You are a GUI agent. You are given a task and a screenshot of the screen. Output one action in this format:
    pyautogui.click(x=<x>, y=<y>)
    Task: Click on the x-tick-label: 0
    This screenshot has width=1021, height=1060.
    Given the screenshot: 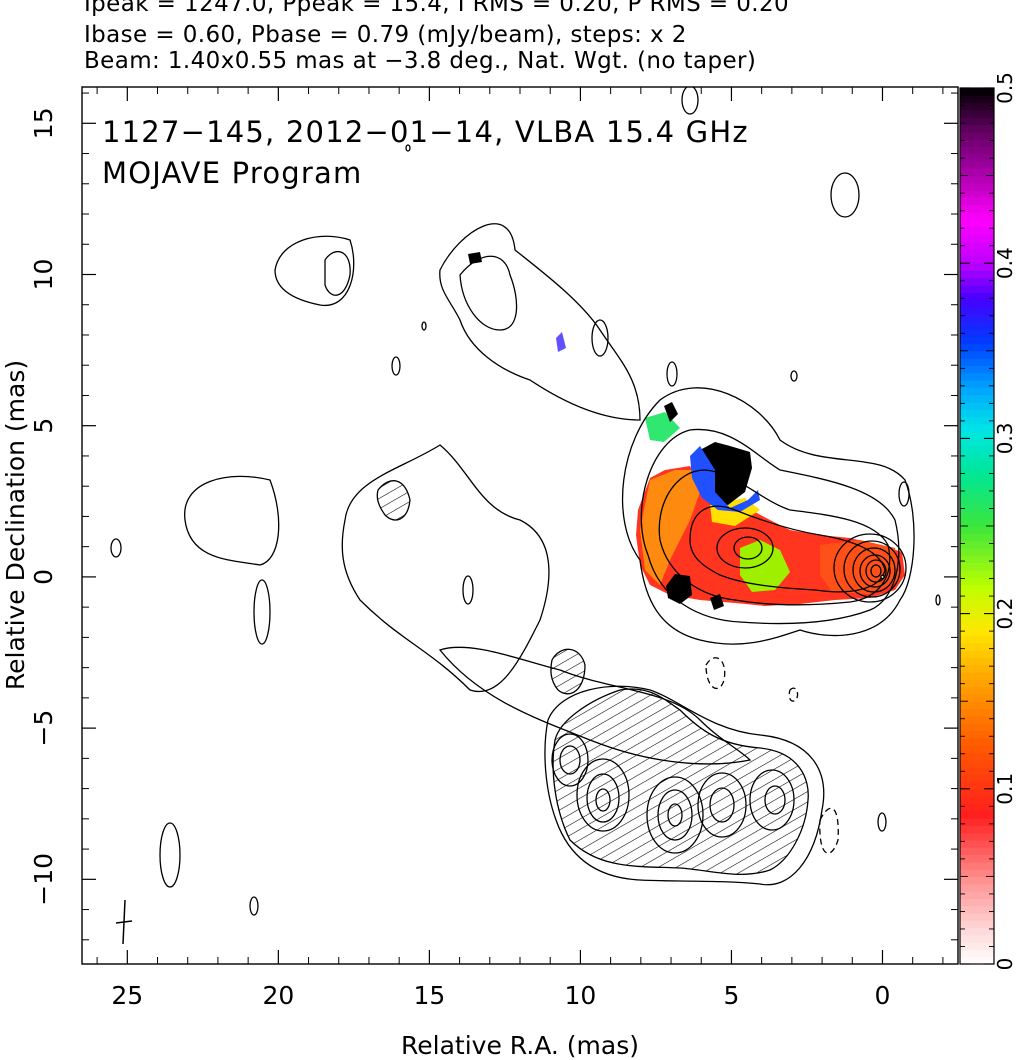 What is the action you would take?
    pyautogui.click(x=883, y=995)
    